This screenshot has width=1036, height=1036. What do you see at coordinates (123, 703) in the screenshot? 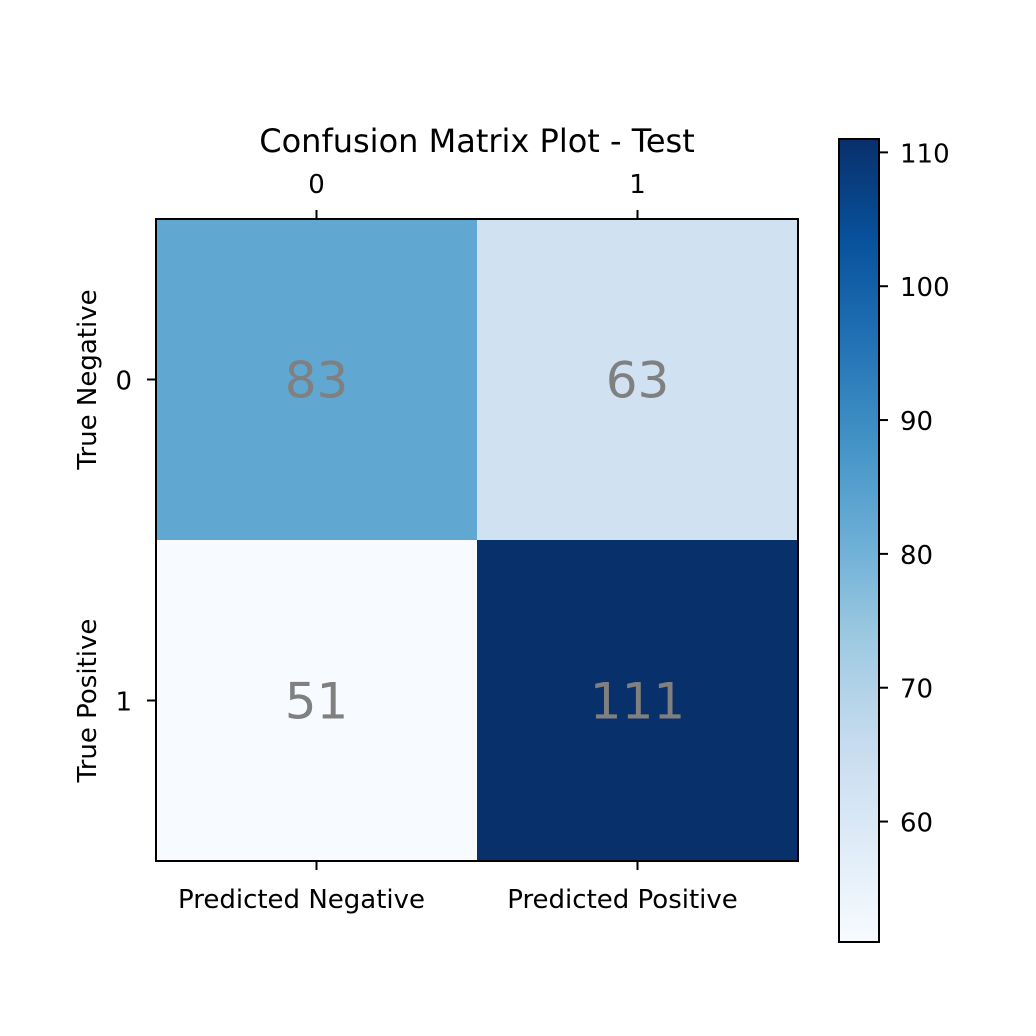
I see `y-tick-label-1: 1` at bounding box center [123, 703].